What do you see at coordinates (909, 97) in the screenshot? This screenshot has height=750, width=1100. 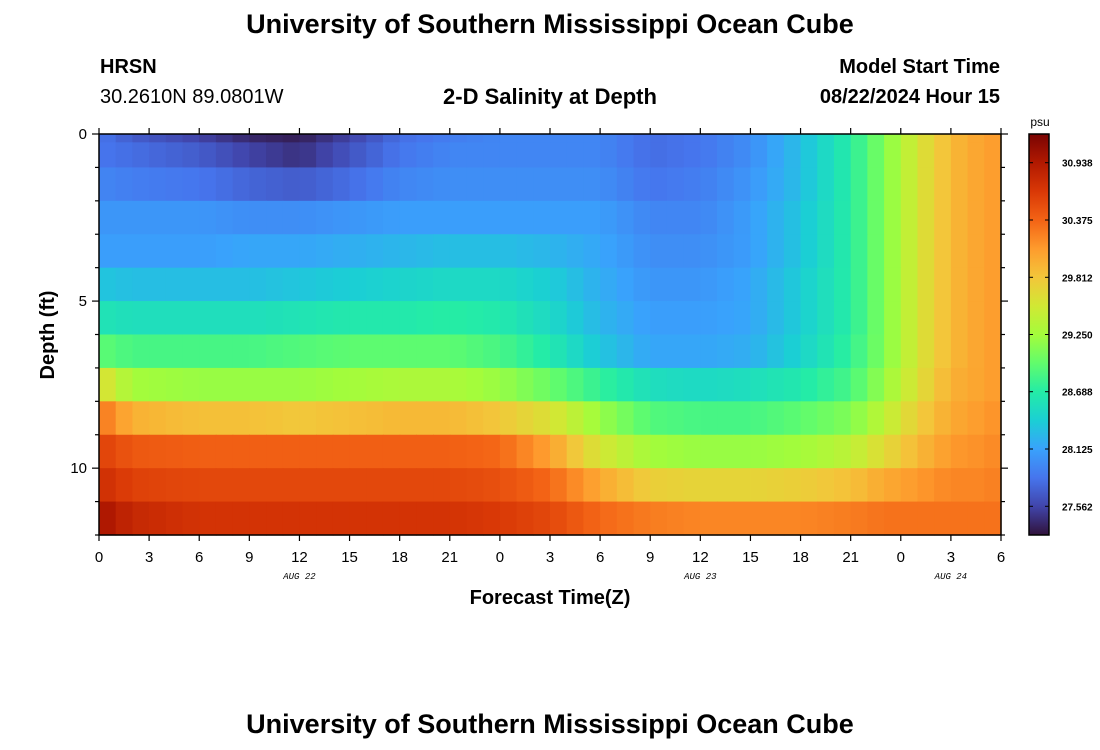 I see `model-start-value: 08/22/2024 Hour 15` at bounding box center [909, 97].